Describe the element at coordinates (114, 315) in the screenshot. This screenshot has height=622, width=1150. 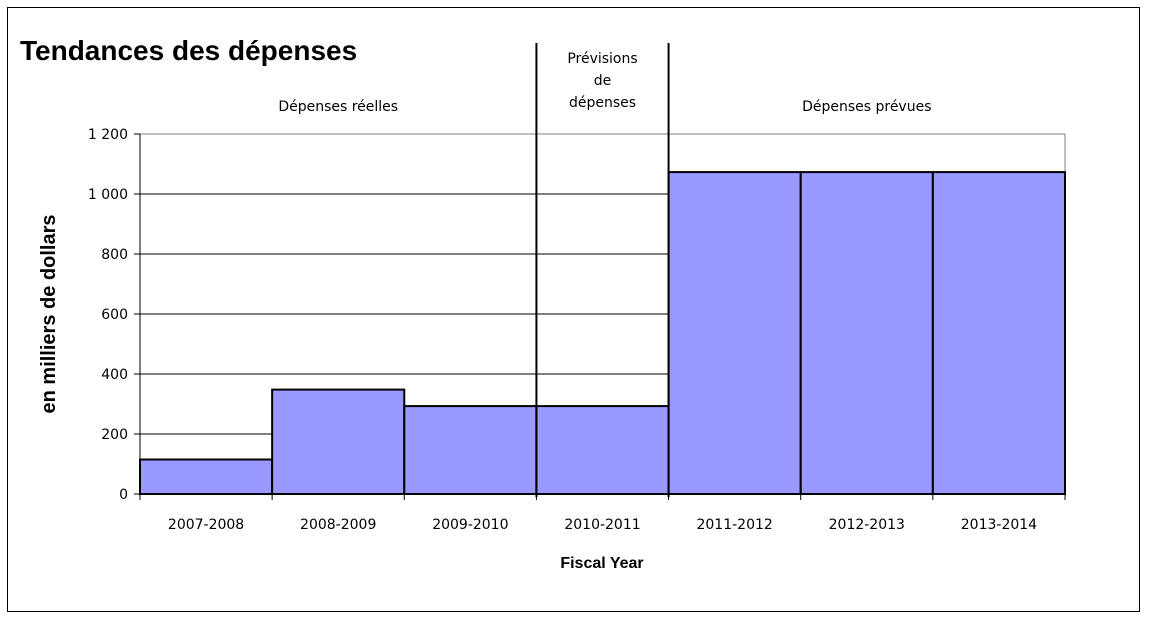
I see `y-tick-label: 600` at that location.